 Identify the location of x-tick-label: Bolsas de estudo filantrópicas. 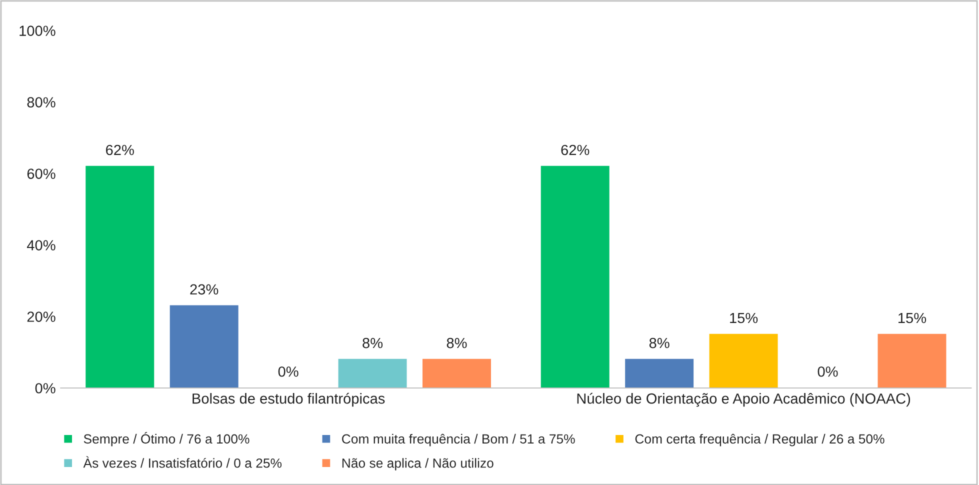
(288, 399).